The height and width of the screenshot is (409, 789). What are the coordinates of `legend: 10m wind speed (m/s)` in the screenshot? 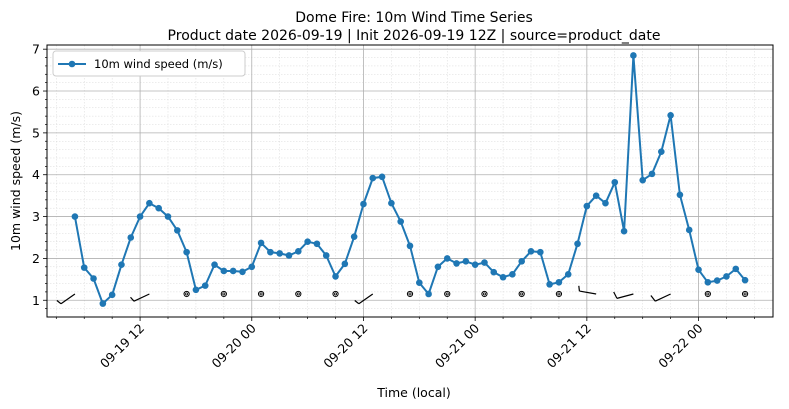 It's located at (149, 63).